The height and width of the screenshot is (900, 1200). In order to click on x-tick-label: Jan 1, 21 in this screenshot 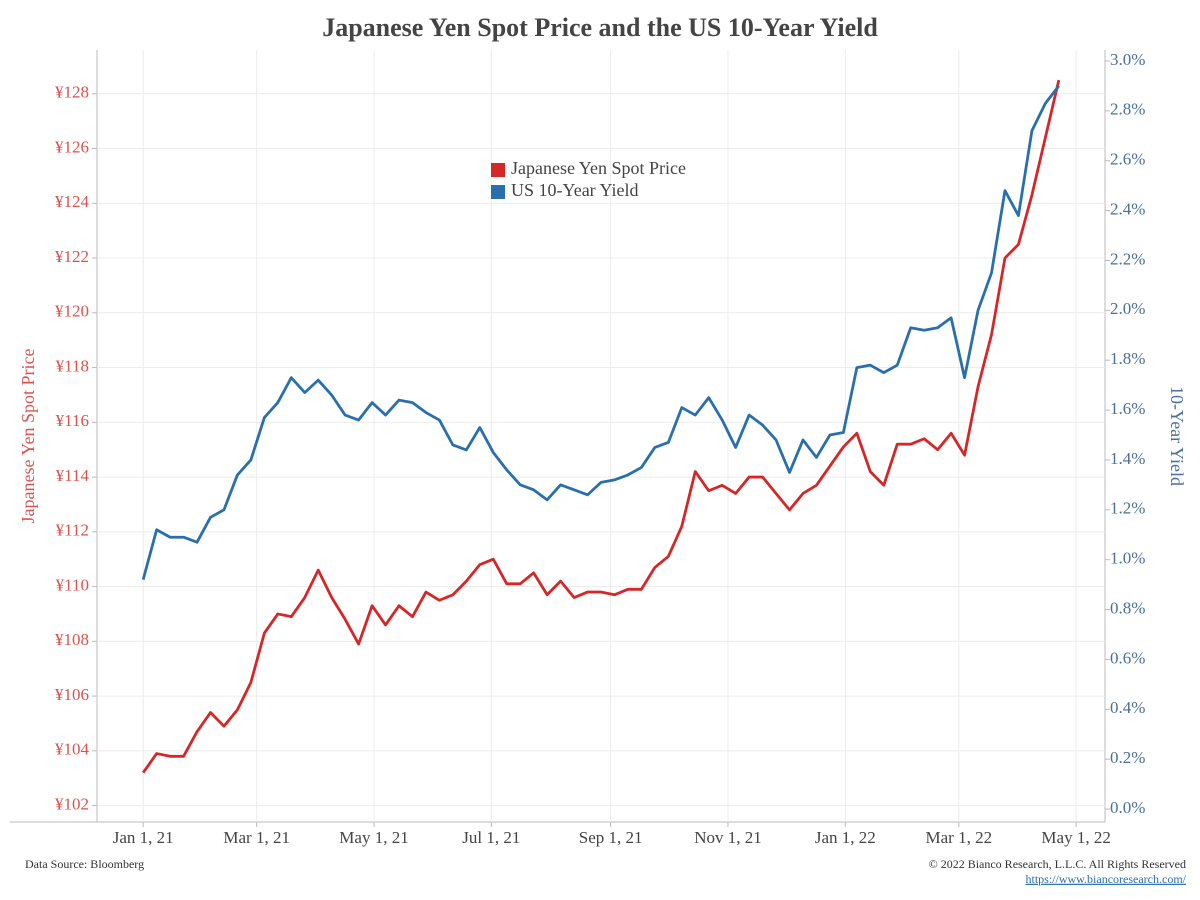, I will do `click(143, 837)`.